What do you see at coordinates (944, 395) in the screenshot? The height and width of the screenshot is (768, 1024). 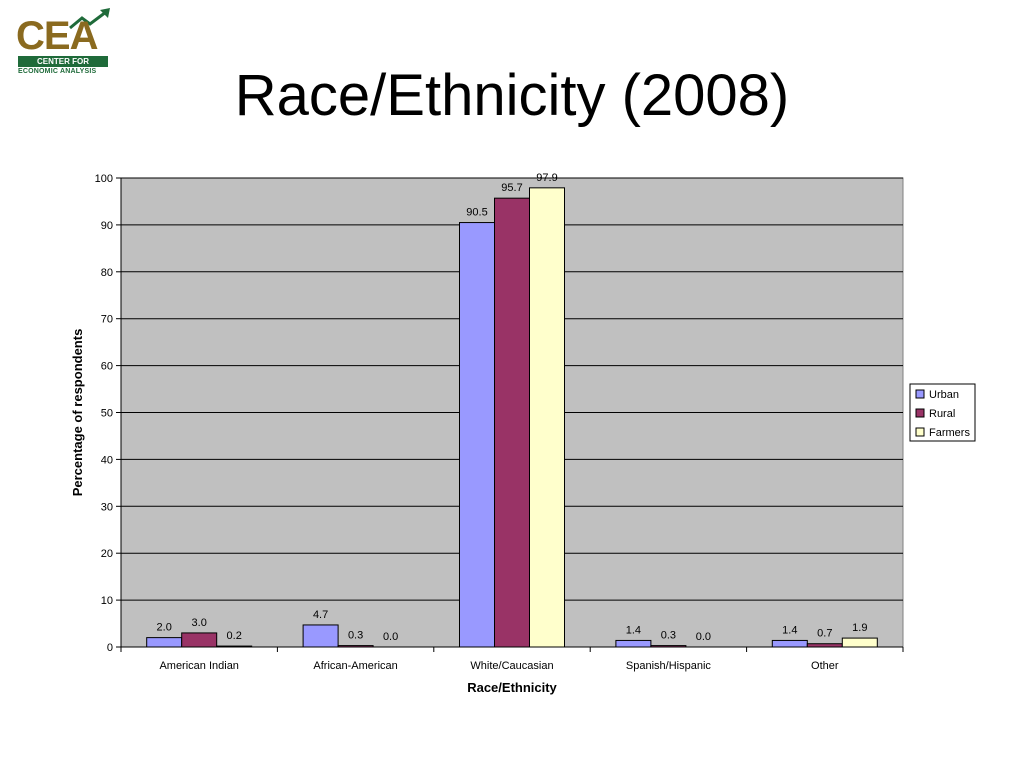 I see `legend-label: Urban` at bounding box center [944, 395].